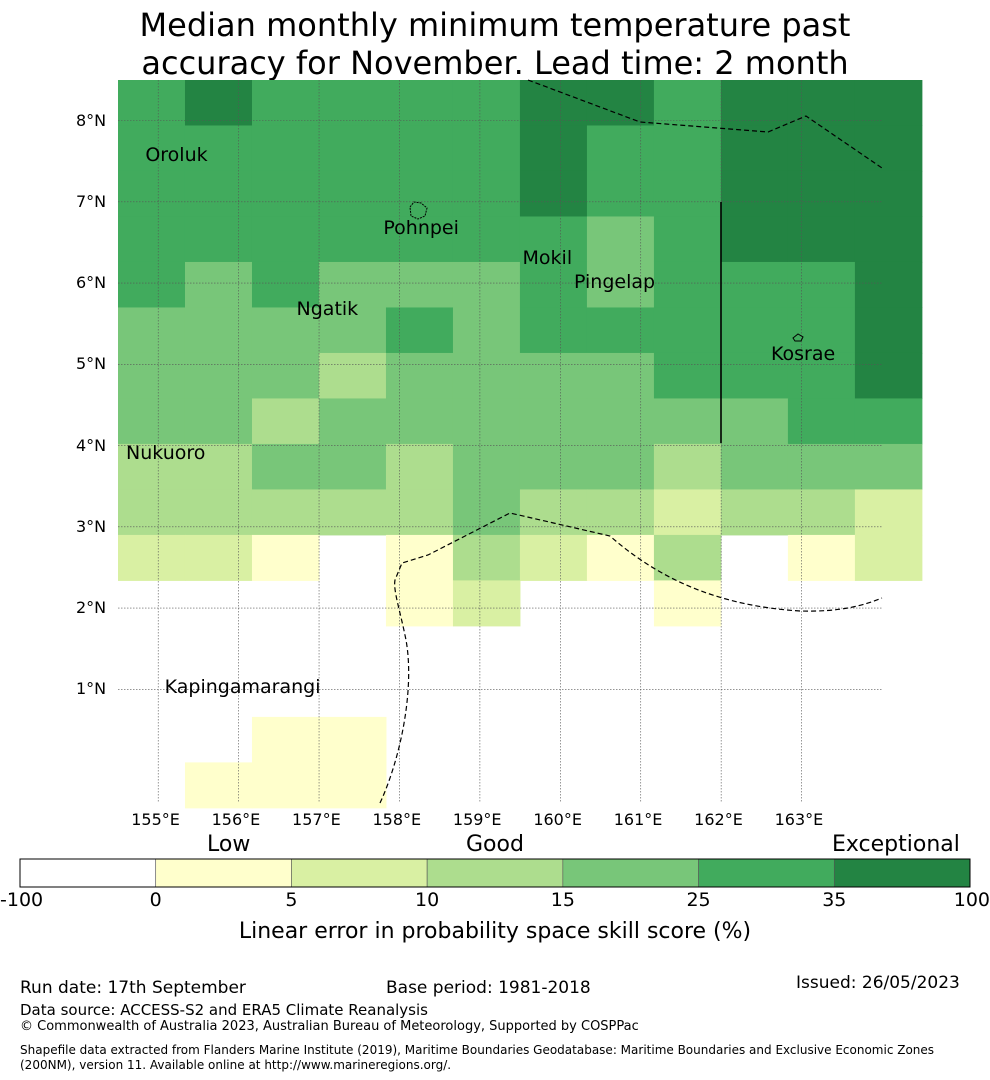 This screenshot has width=990, height=1080. Describe the element at coordinates (155, 900) in the screenshot. I see `colorbar-tick-label: 0` at that location.